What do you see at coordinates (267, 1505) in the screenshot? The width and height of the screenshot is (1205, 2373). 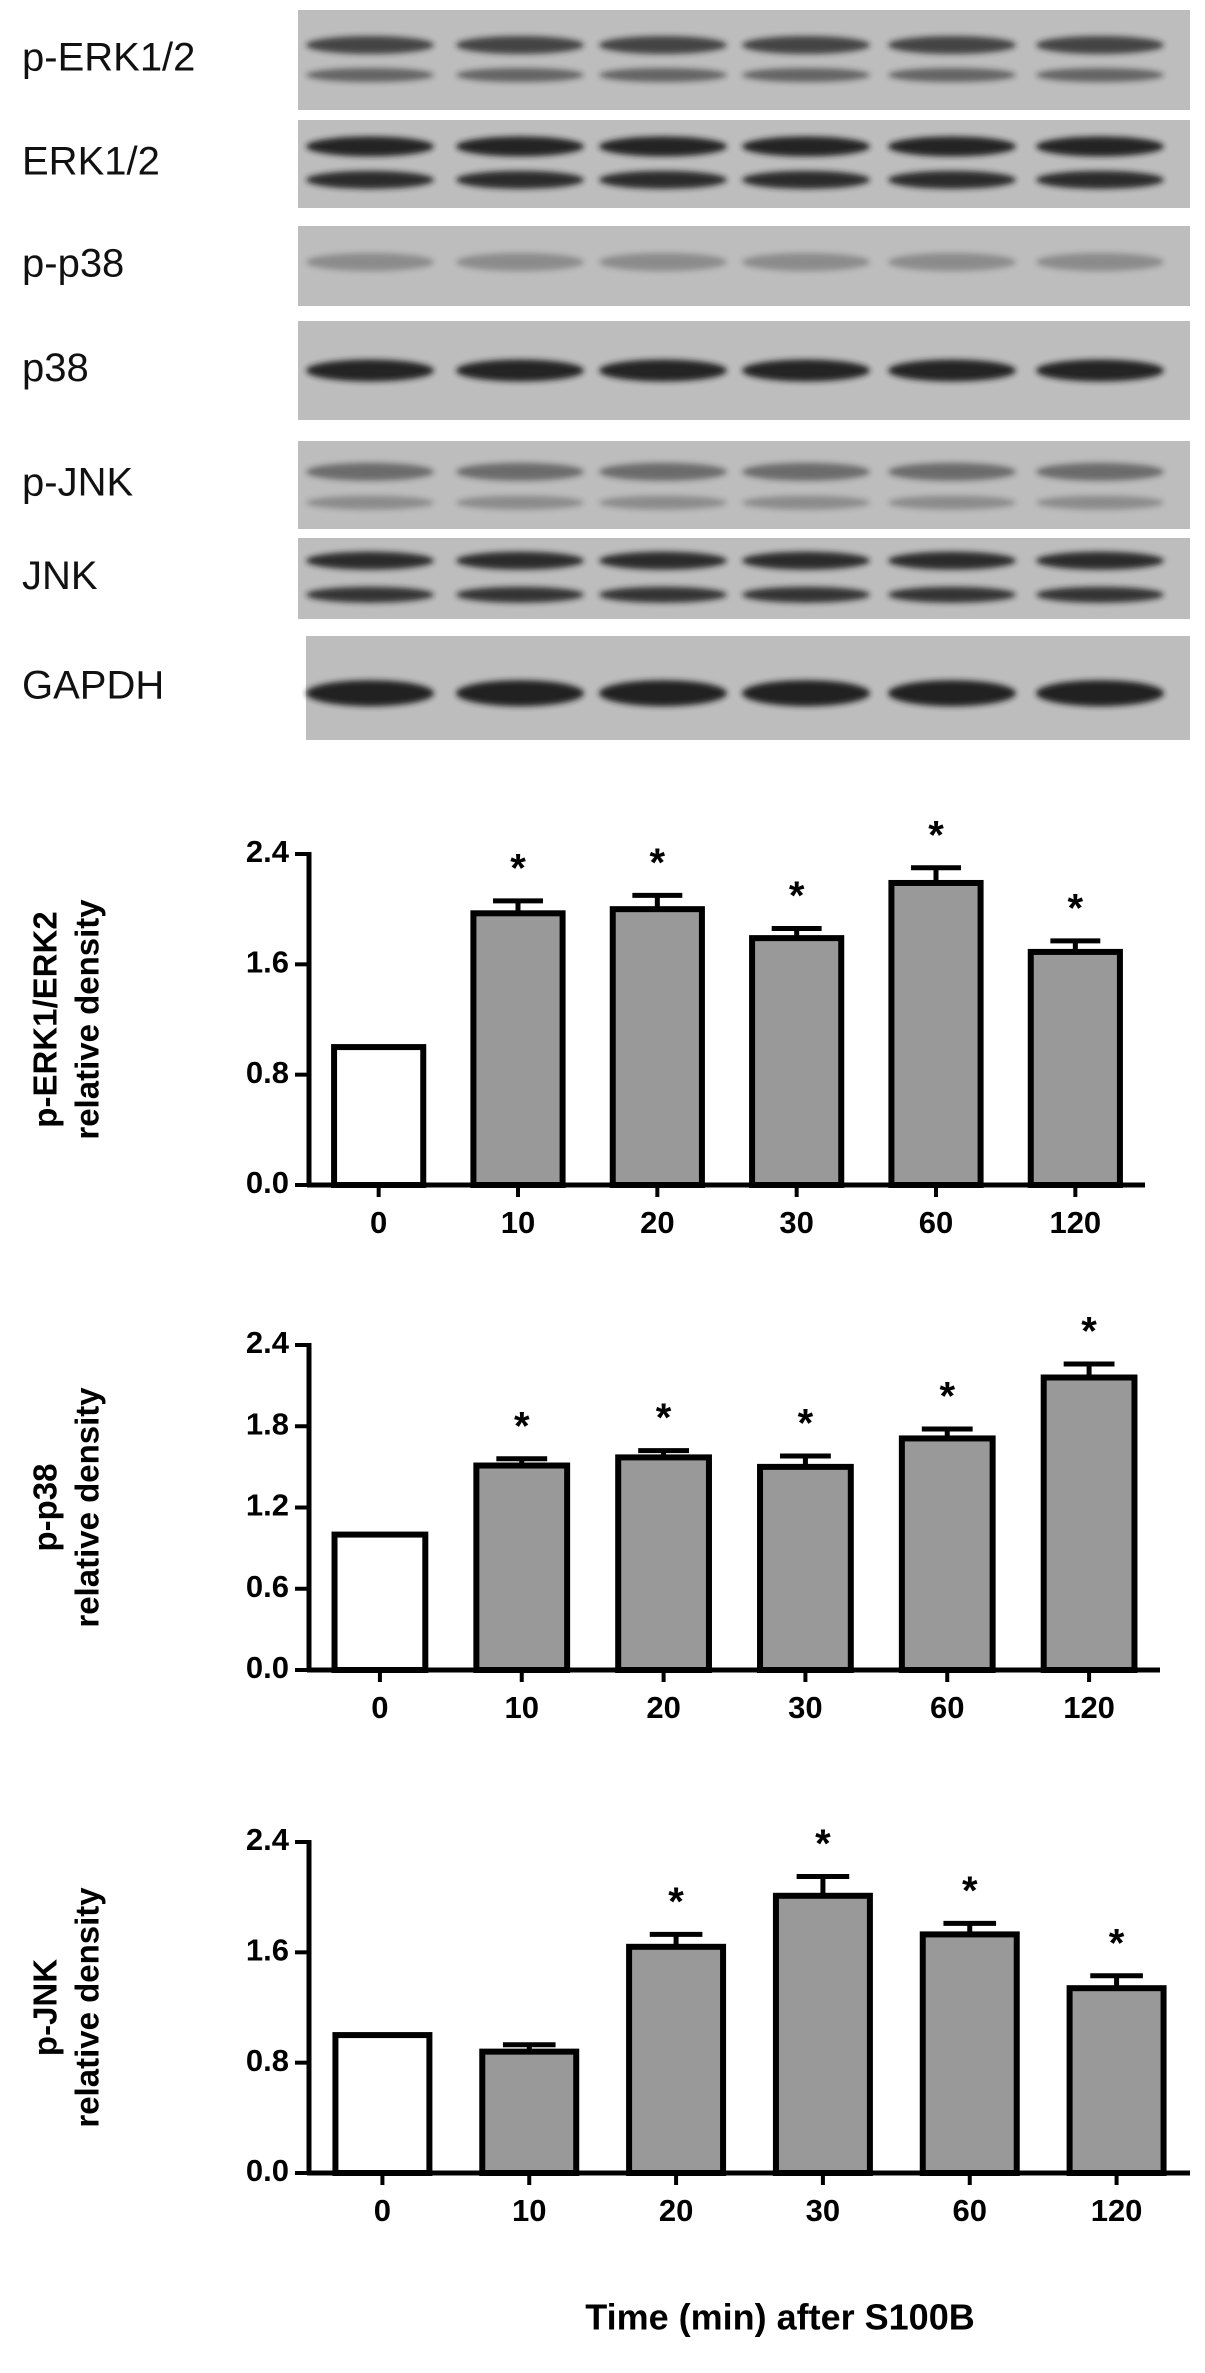 I see `y-tick-label: 1.2` at bounding box center [267, 1505].